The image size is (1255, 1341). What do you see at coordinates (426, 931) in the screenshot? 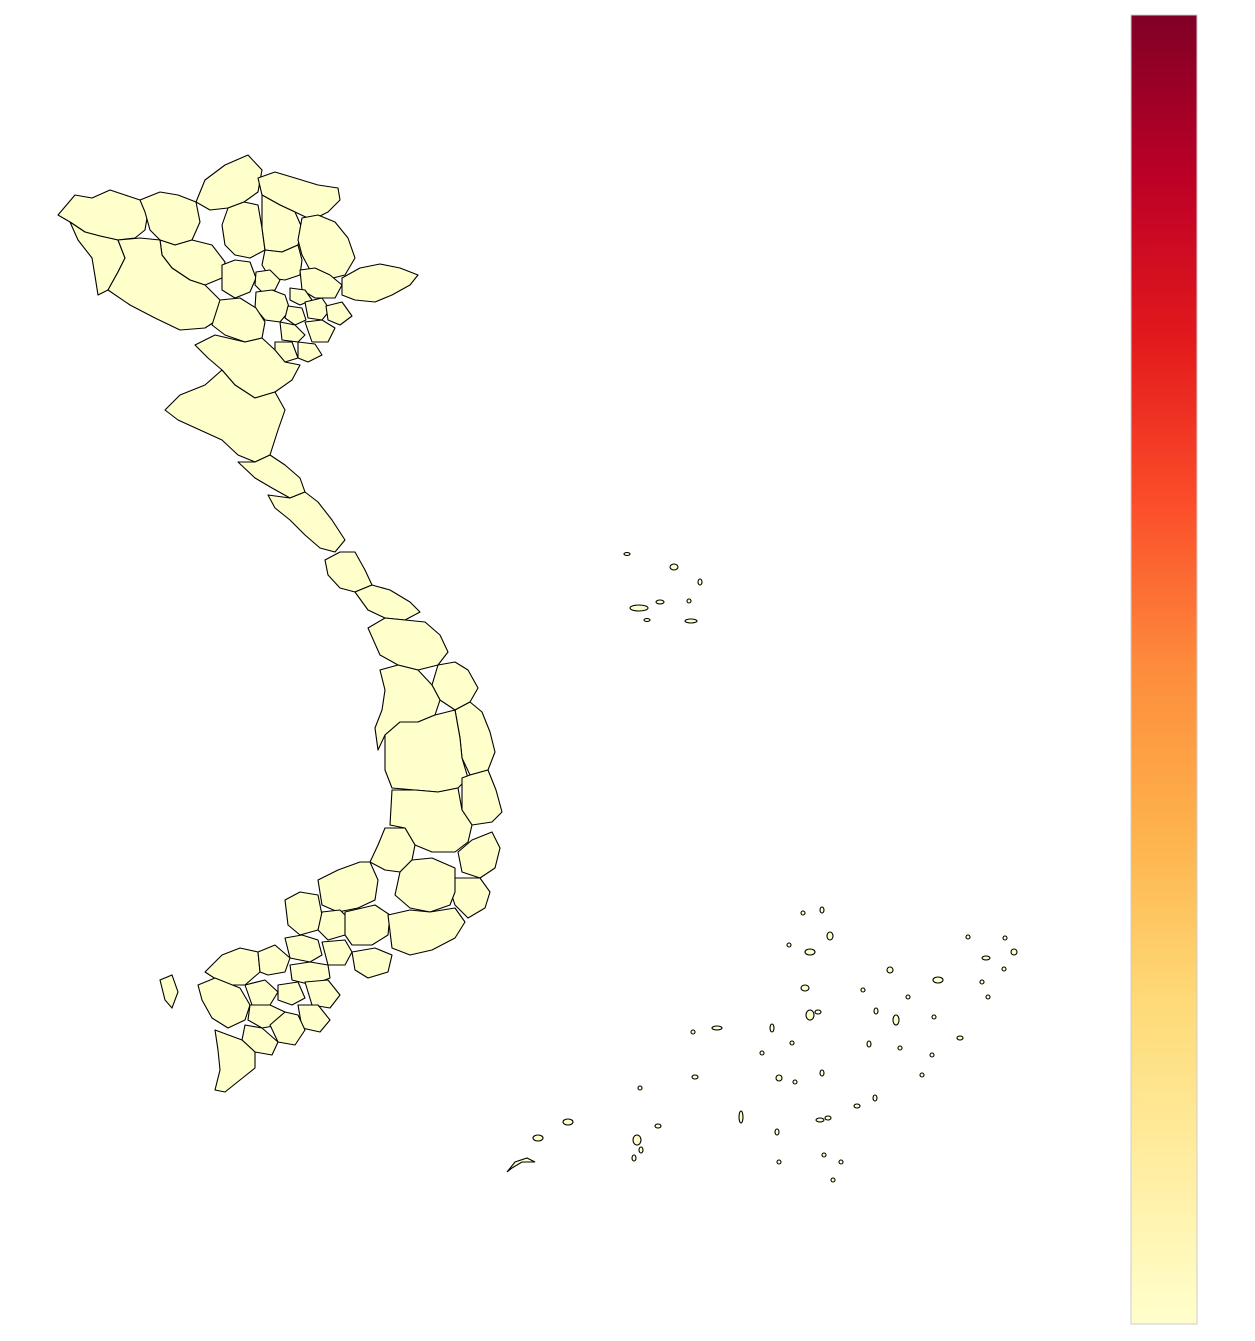
I see `province-bth` at bounding box center [426, 931].